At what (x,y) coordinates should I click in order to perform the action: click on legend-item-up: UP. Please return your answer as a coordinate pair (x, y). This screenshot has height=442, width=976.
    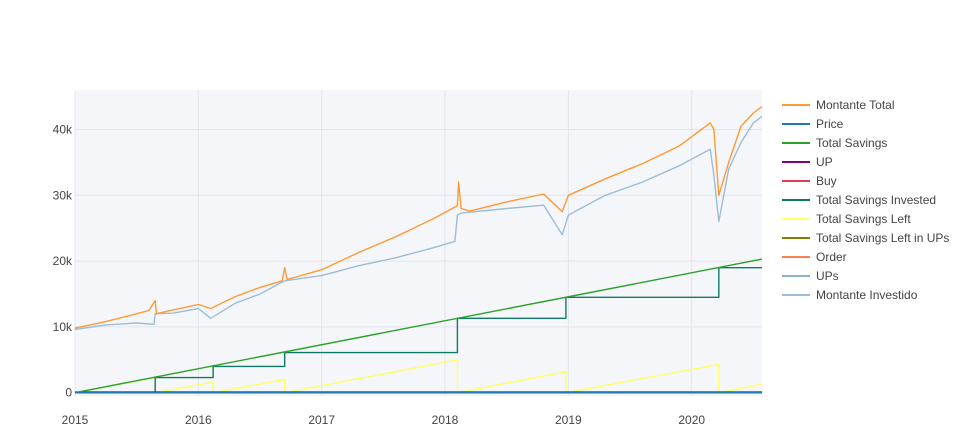
    Looking at the image, I should click on (807, 162).